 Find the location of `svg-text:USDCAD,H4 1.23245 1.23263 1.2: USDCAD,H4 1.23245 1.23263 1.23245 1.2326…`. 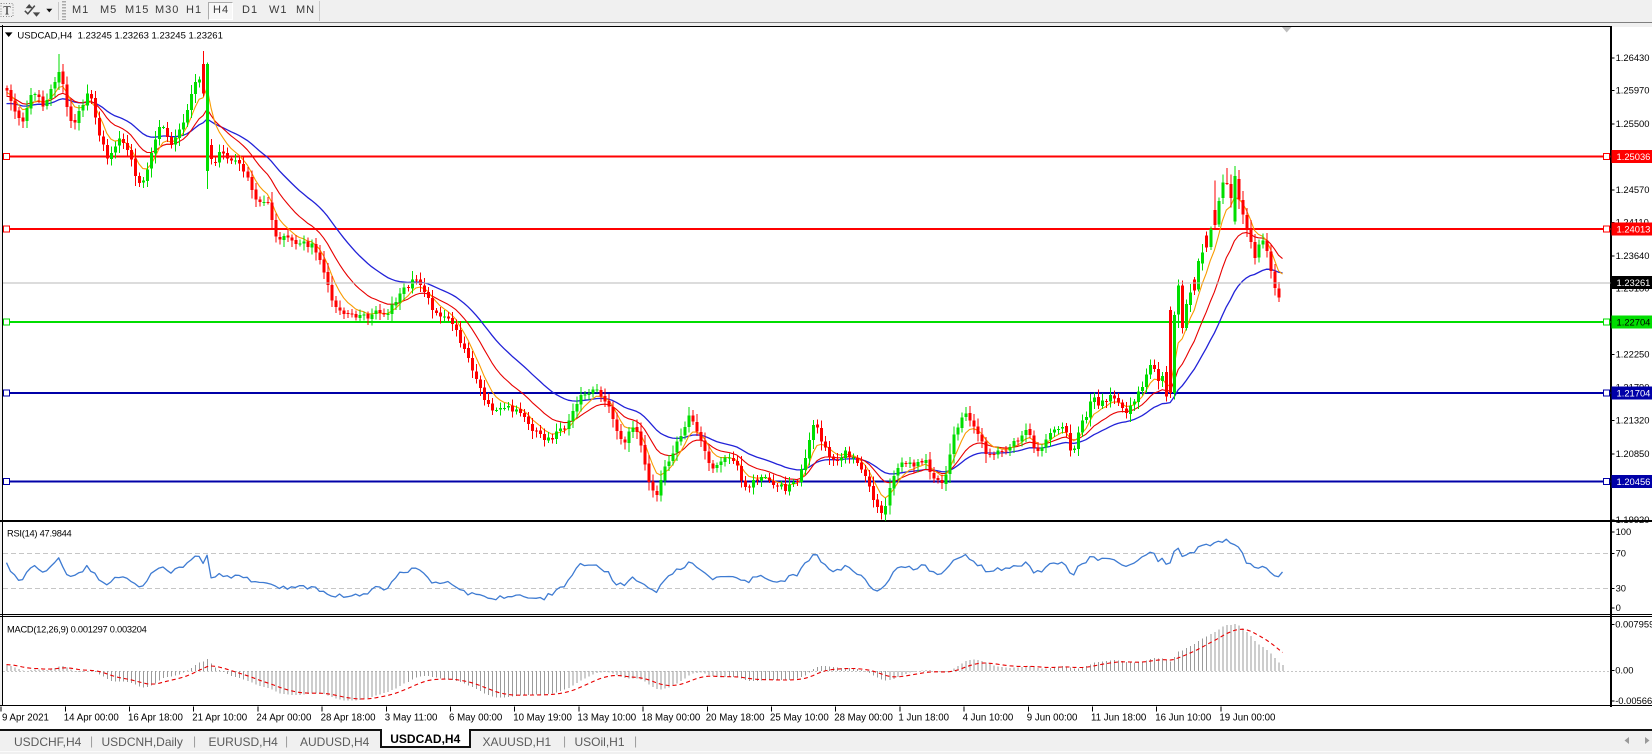

svg-text:USDCAD,H4 1.23245 1.23263 1.2: USDCAD,H4 1.23245 1.23263 1.23245 1.2326… is located at coordinates (119, 36).